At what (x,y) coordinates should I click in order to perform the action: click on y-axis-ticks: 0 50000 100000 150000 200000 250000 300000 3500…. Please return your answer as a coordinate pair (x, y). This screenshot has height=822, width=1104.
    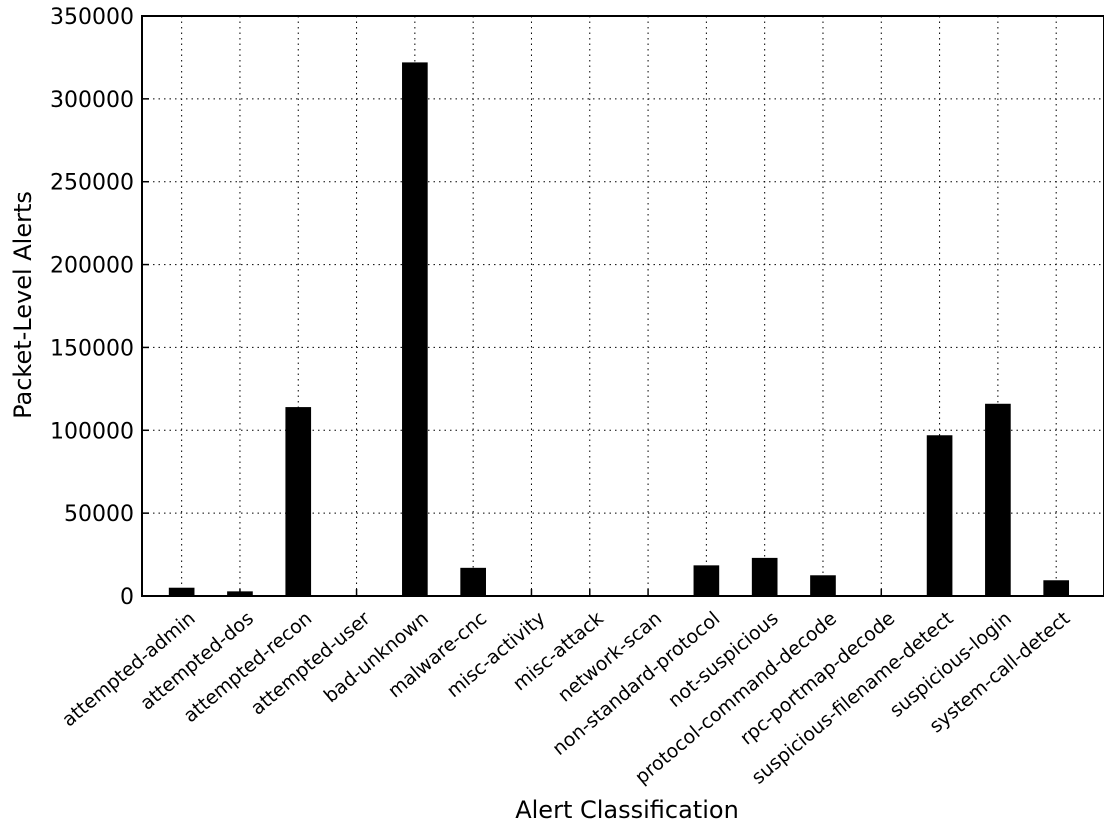
    Looking at the image, I should click on (99, 307).